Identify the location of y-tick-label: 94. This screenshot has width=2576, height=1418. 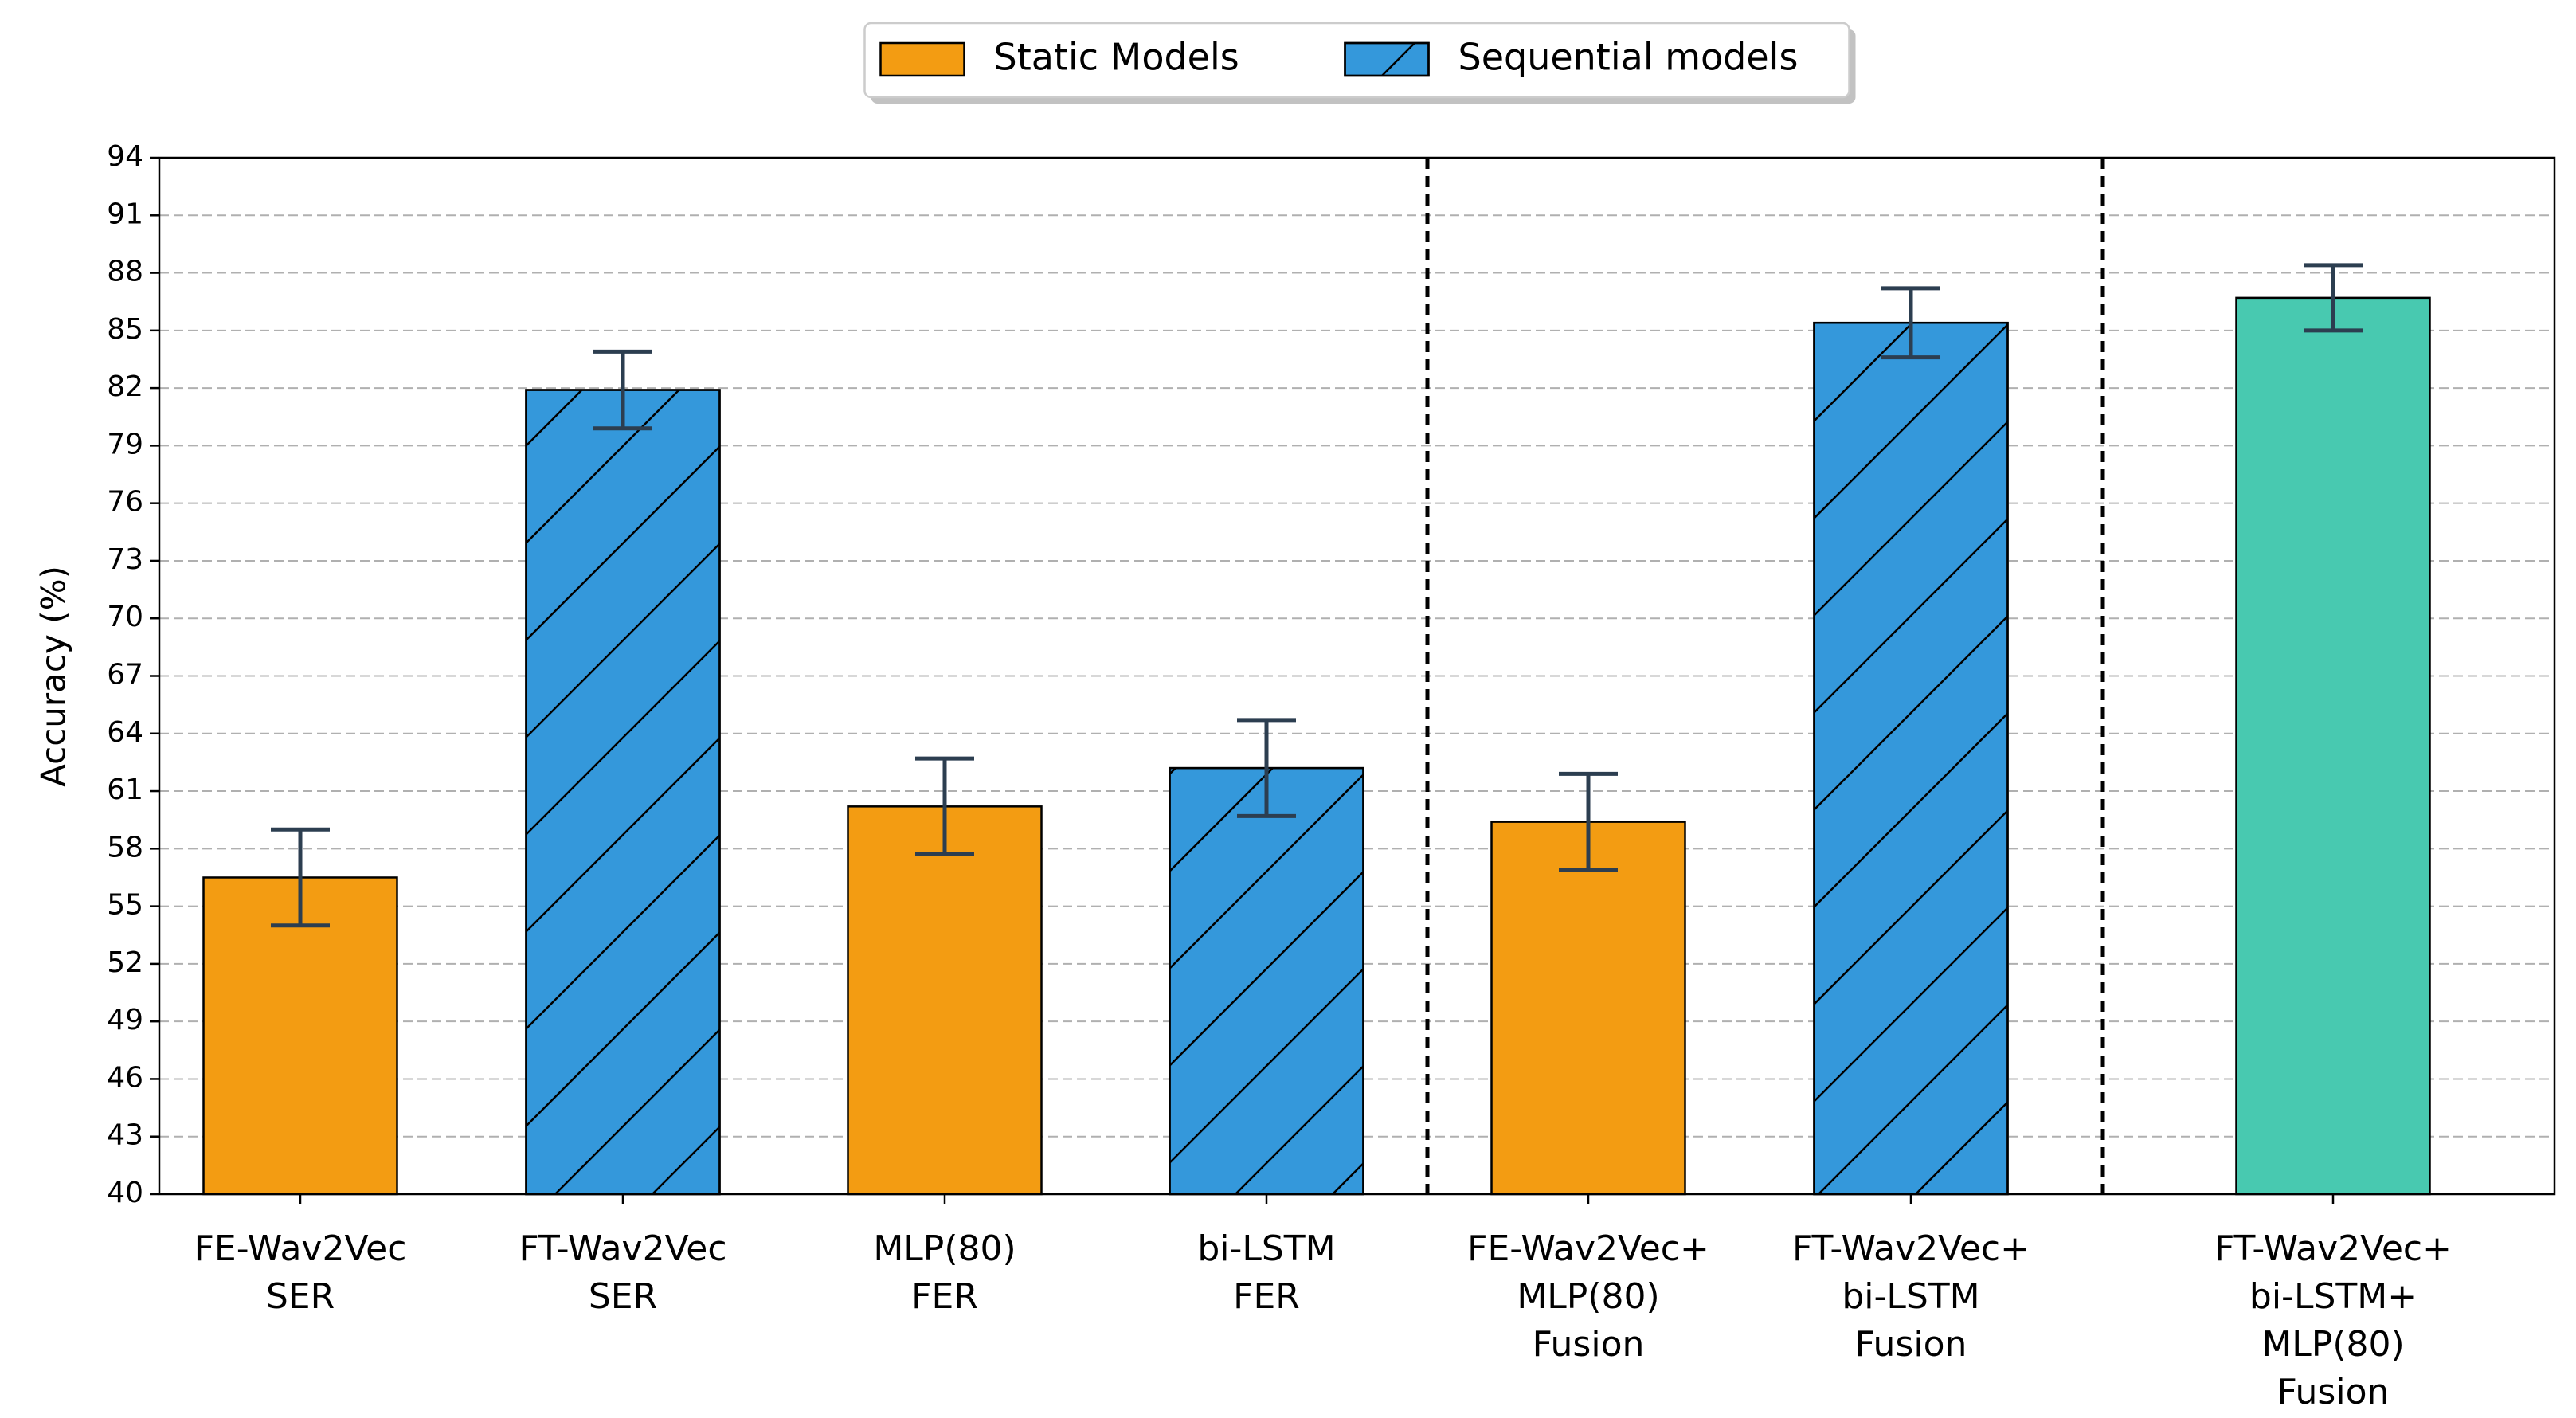
(125, 156).